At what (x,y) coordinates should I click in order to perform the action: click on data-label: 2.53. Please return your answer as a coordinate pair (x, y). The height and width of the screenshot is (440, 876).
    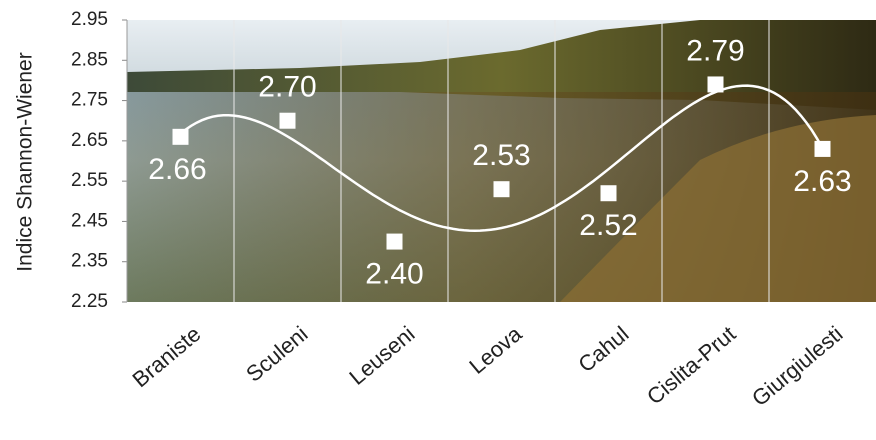
    Looking at the image, I should click on (501, 155).